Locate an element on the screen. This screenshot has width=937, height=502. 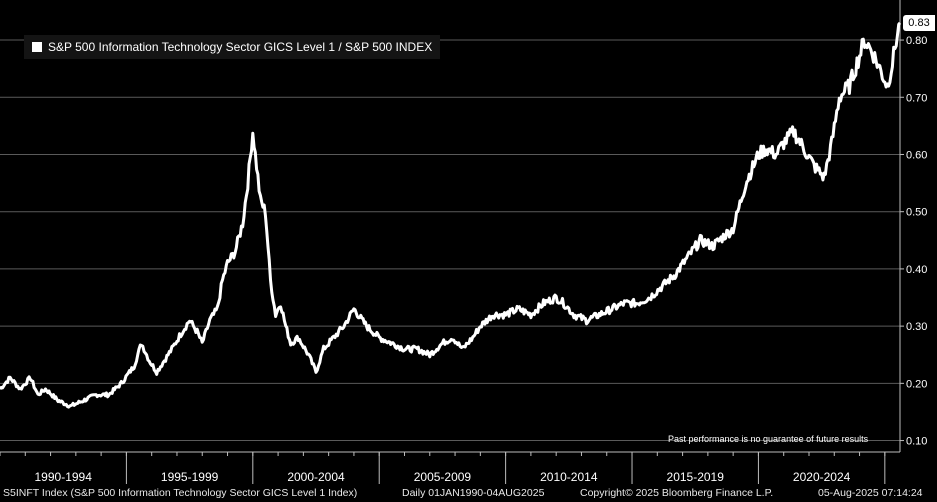
y-tick-label: 0.40 is located at coordinates (916, 270).